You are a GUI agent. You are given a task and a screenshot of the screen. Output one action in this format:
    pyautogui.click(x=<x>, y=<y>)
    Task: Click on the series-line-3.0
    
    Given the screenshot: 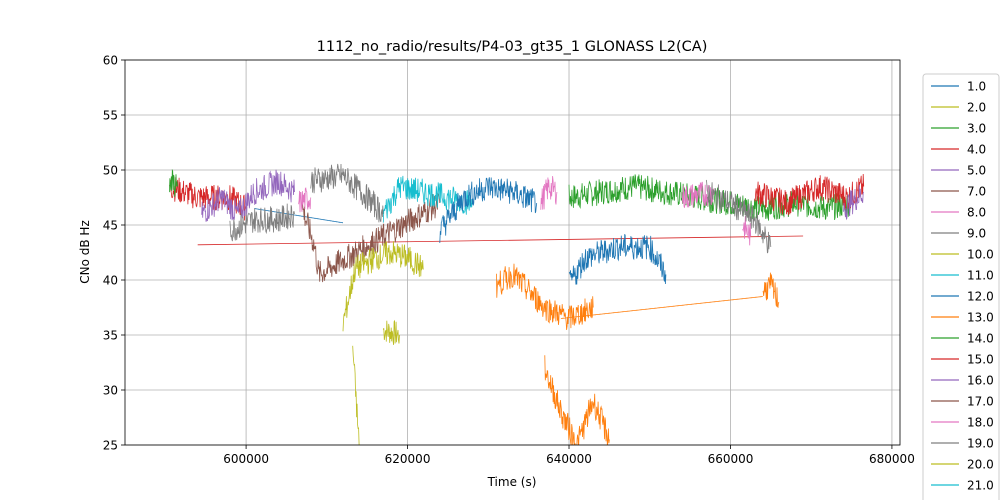 What is the action you would take?
    pyautogui.click(x=710, y=197)
    